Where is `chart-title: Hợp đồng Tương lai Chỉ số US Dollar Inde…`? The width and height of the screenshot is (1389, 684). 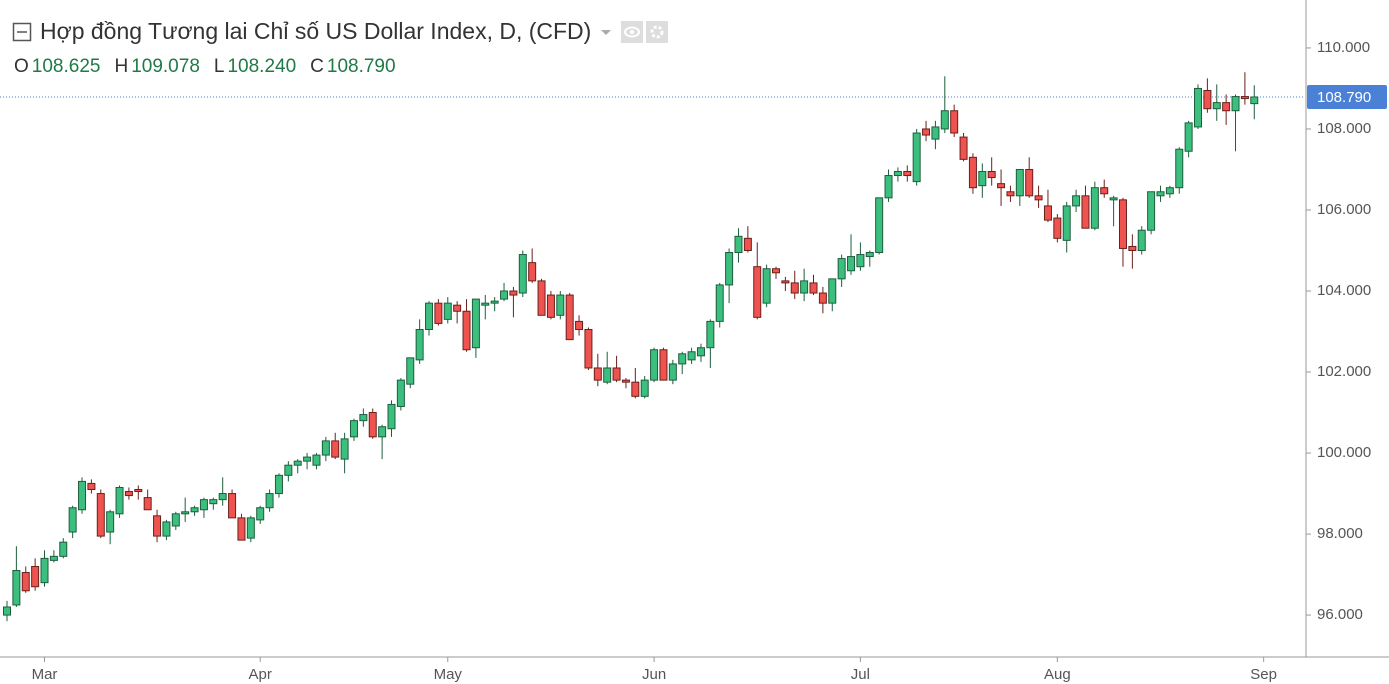
chart-title: Hợp đồng Tương lai Chỉ số US Dollar Inde… is located at coordinates (316, 31).